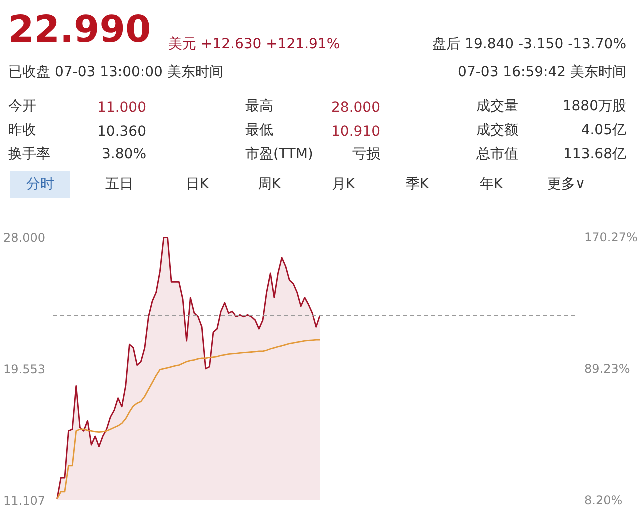 The image size is (640, 510). I want to click on text: 113.68亿, so click(595, 154).